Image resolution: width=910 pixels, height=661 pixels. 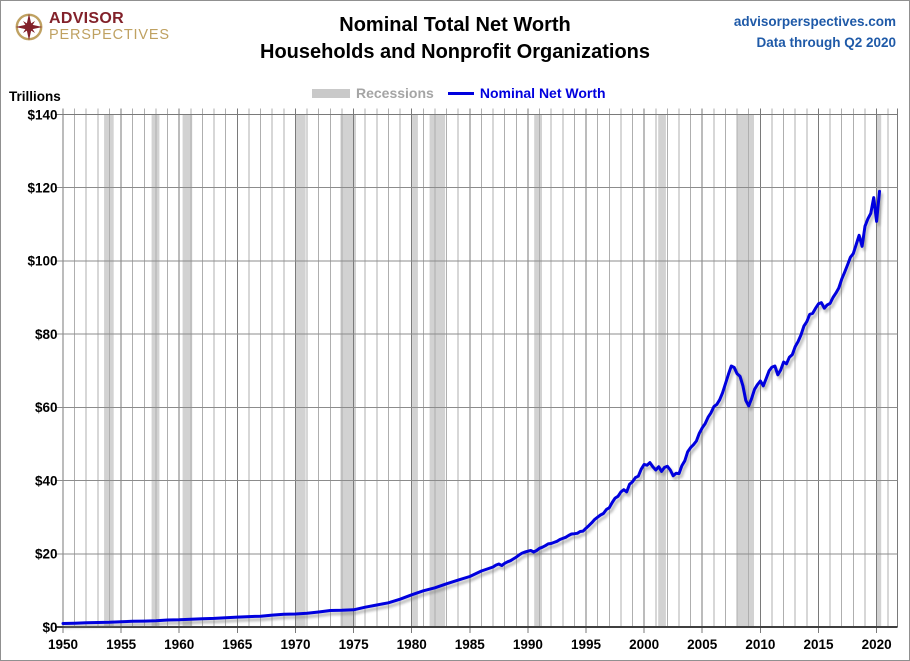 What do you see at coordinates (528, 644) in the screenshot?
I see `x-axis-tick-label: 1990` at bounding box center [528, 644].